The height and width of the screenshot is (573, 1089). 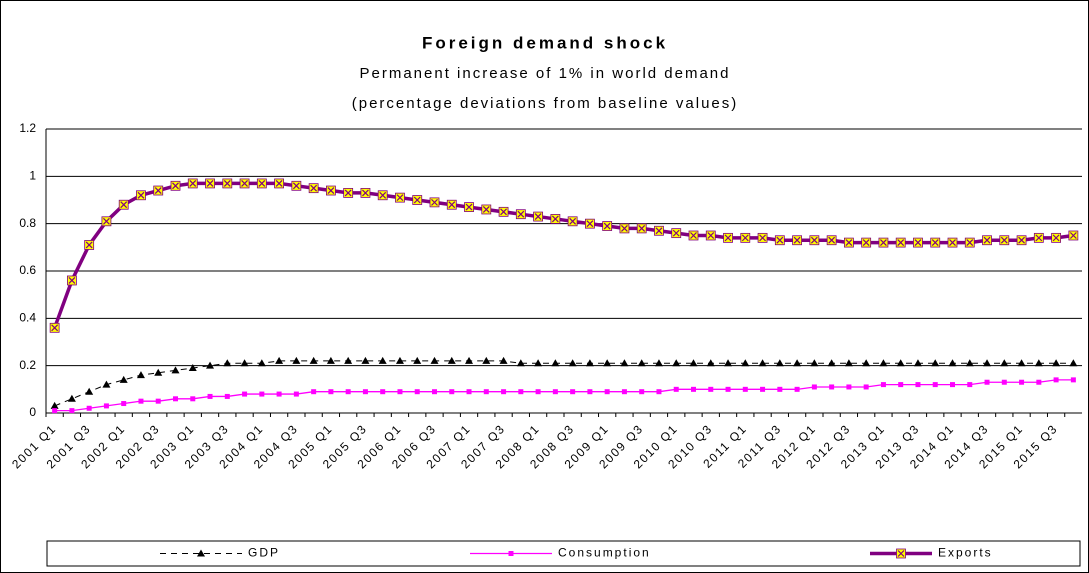 I want to click on y-tick-label: 0.8, so click(x=27, y=223).